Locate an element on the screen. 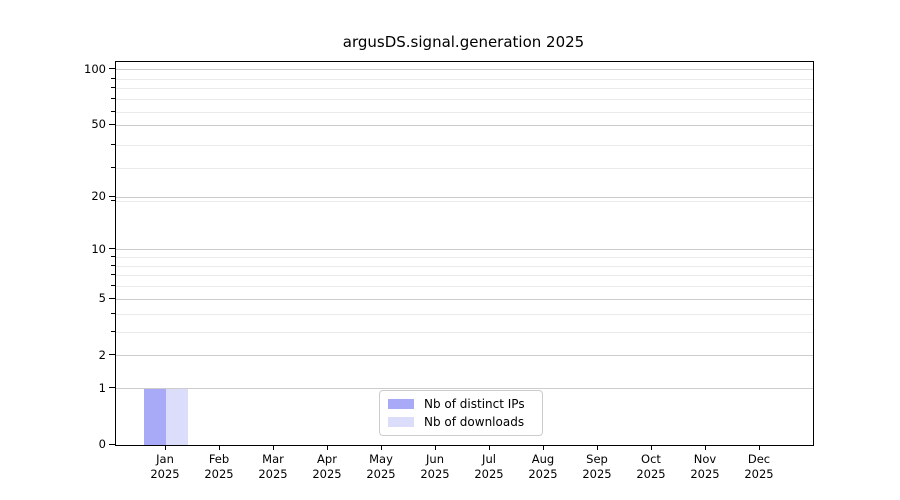 The image size is (900, 500). y-tick-label: 5 is located at coordinates (102, 298).